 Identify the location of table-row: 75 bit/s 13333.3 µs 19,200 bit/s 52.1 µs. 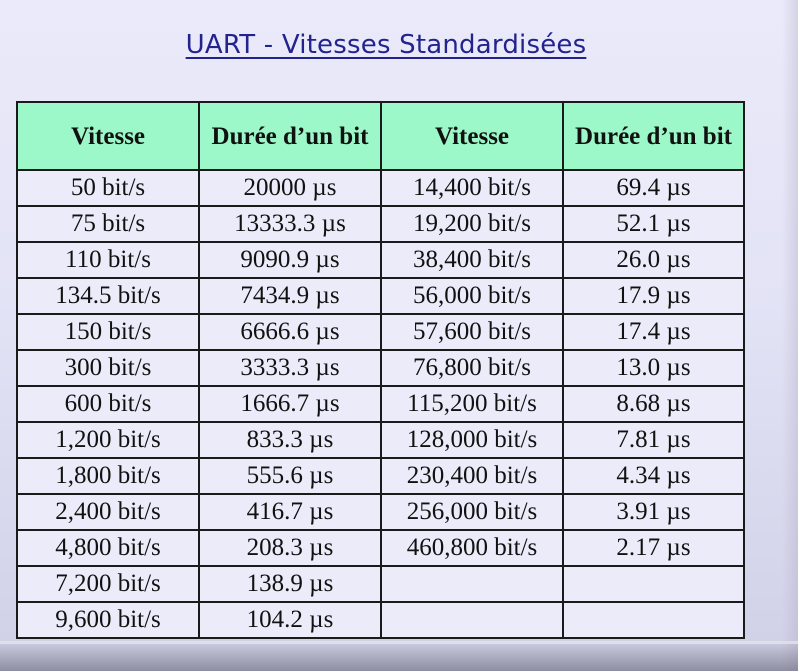
(380, 224).